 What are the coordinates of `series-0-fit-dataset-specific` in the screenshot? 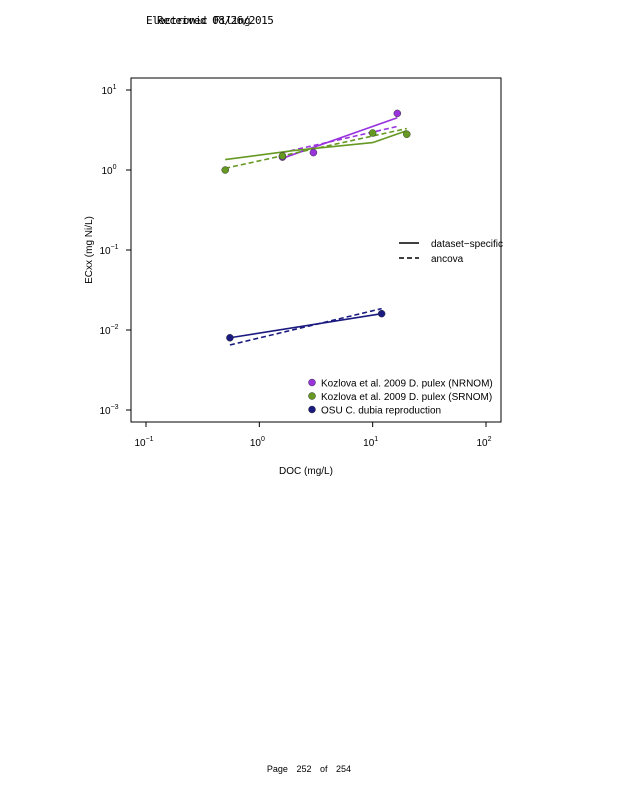 It's located at (340, 138).